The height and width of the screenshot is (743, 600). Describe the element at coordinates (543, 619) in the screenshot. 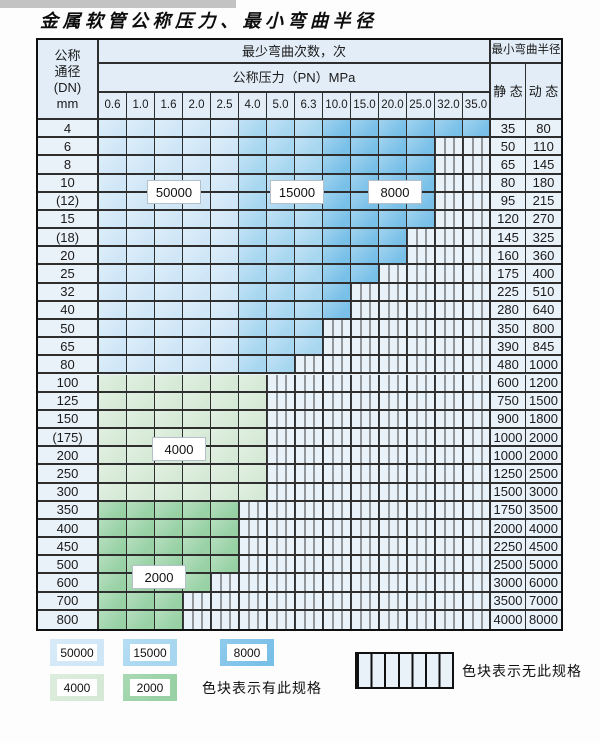

I see `dynamic-radius-cell: 8000` at that location.